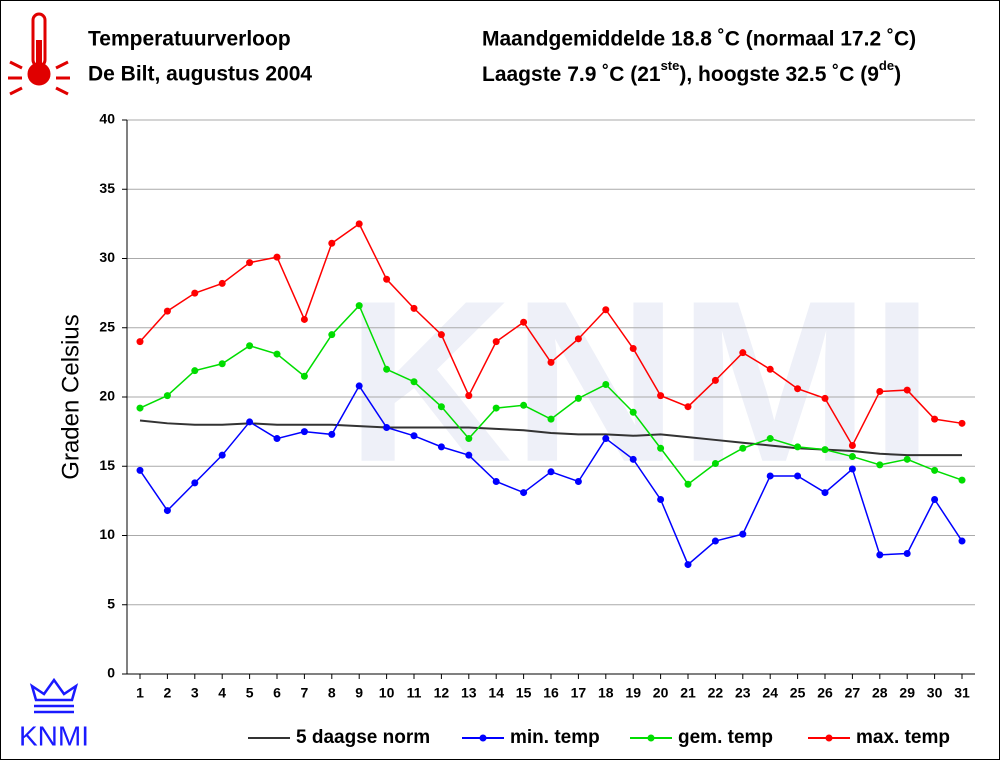 The width and height of the screenshot is (1000, 760). I want to click on x-tick-label: 7, so click(305, 693).